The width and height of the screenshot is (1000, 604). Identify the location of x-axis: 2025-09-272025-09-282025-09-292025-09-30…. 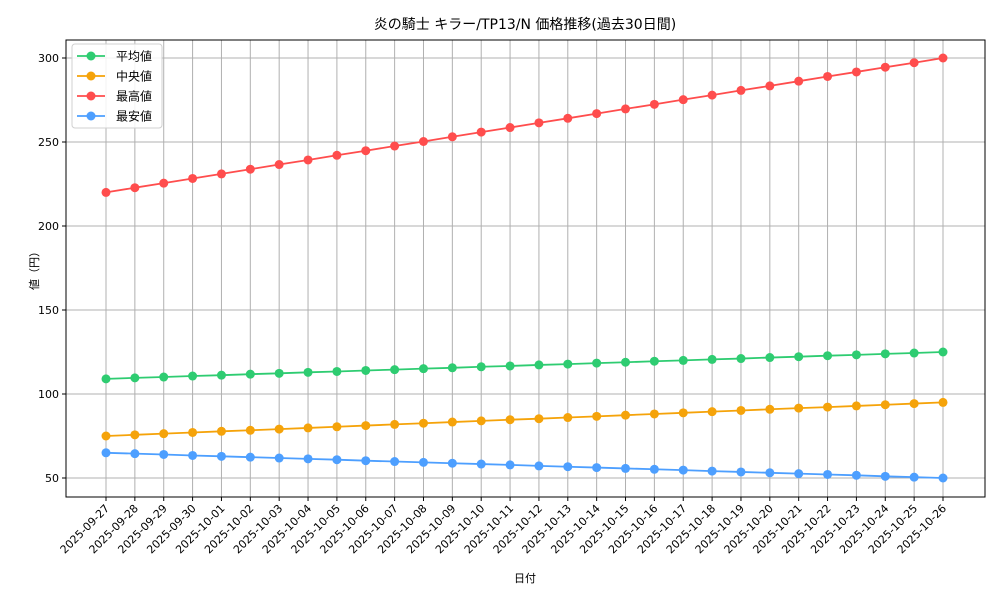
(503, 526).